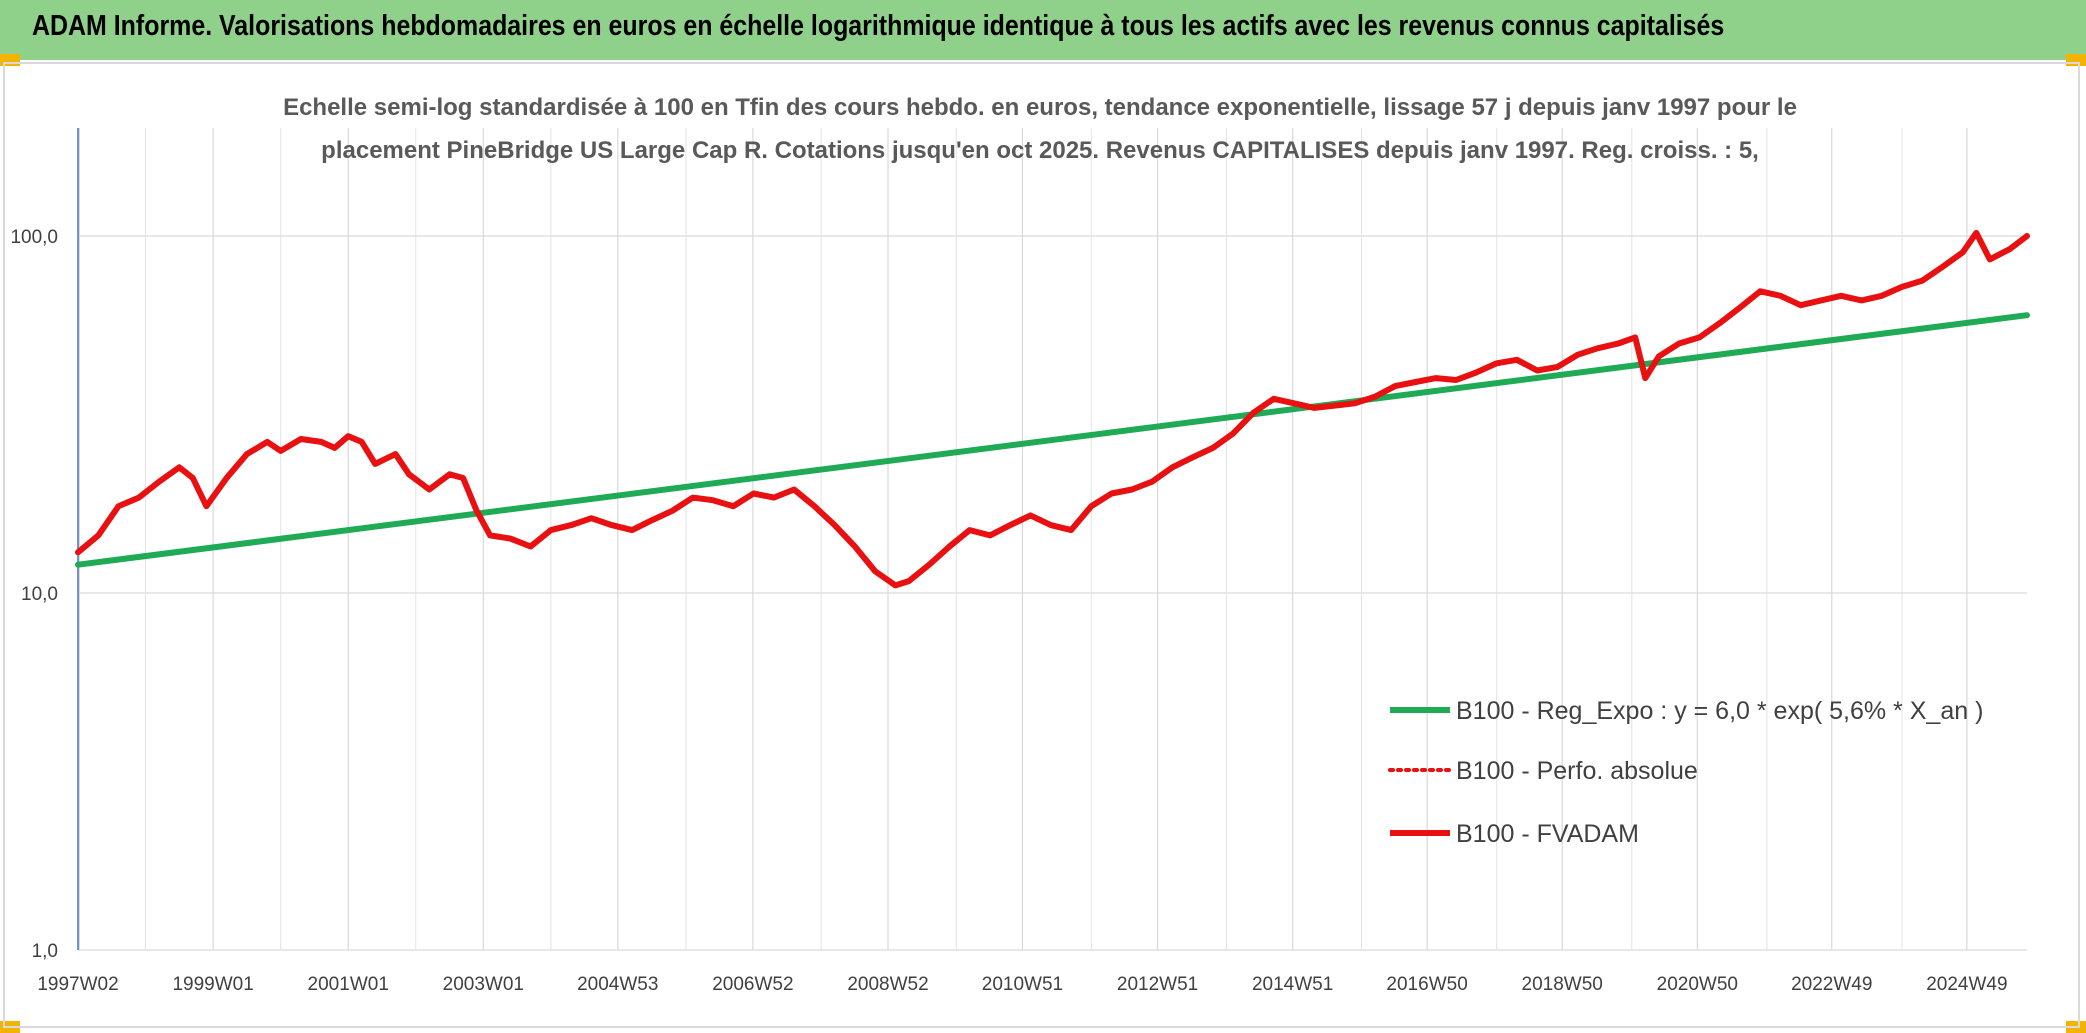  What do you see at coordinates (1577, 771) in the screenshot?
I see `legend-label-perfo-absolue: B100 - Perfo. absolue` at bounding box center [1577, 771].